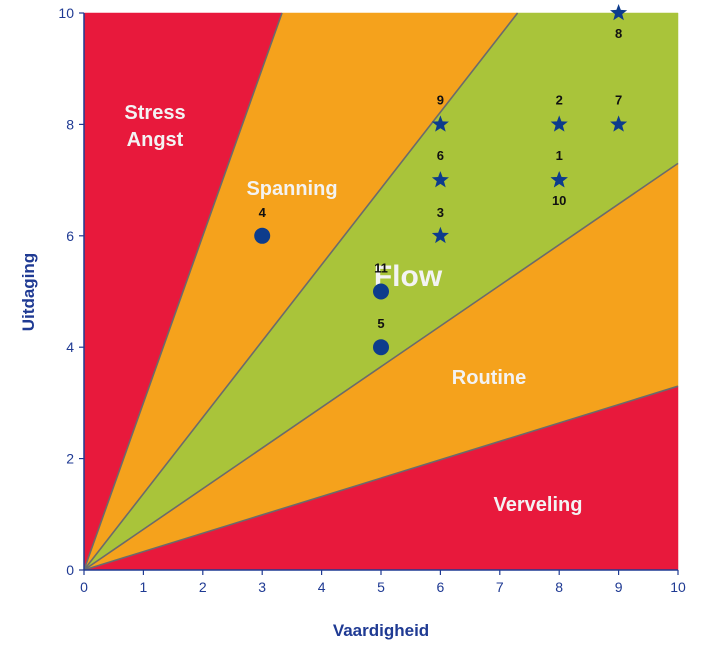  Describe the element at coordinates (618, 33) in the screenshot. I see `point-label: 8` at that location.